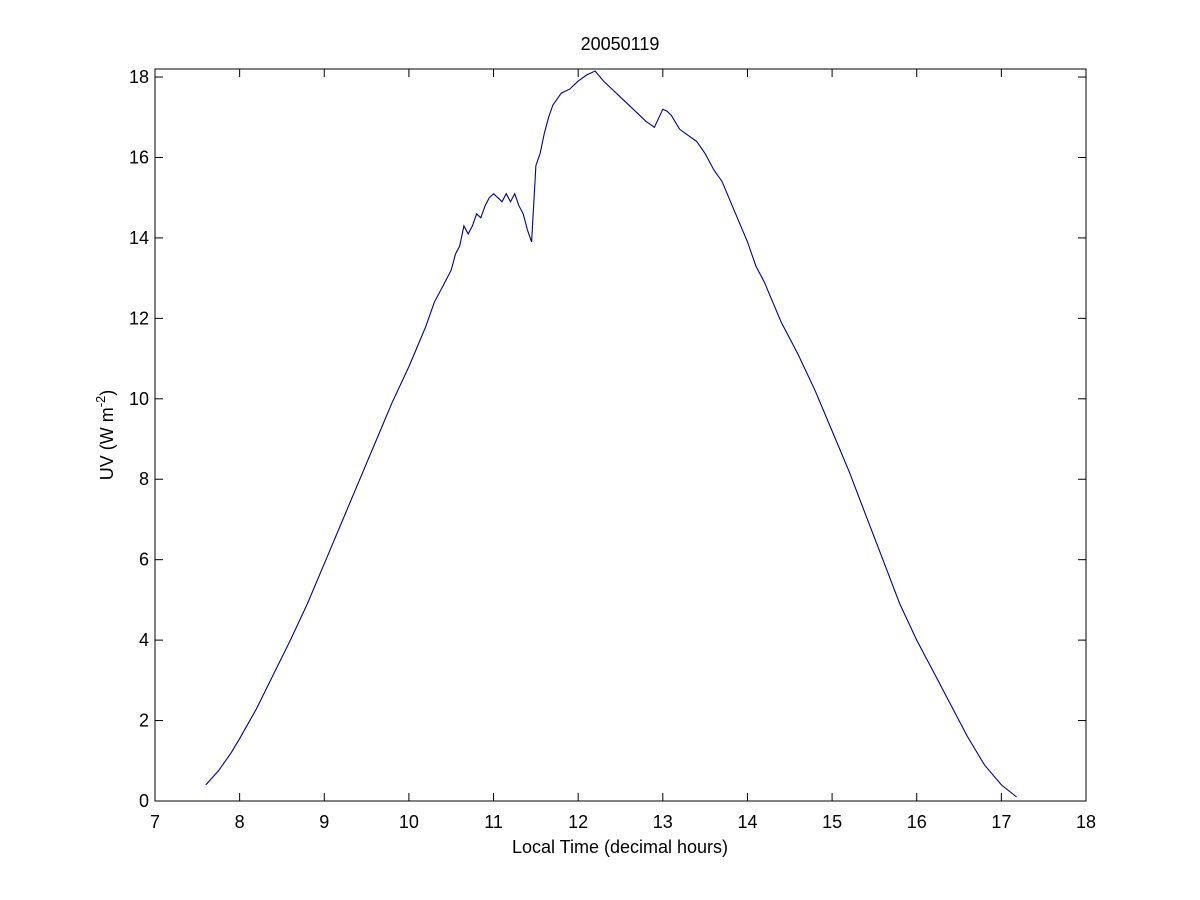 The height and width of the screenshot is (900, 1200). I want to click on x-tick-label: 18, so click(1086, 822).